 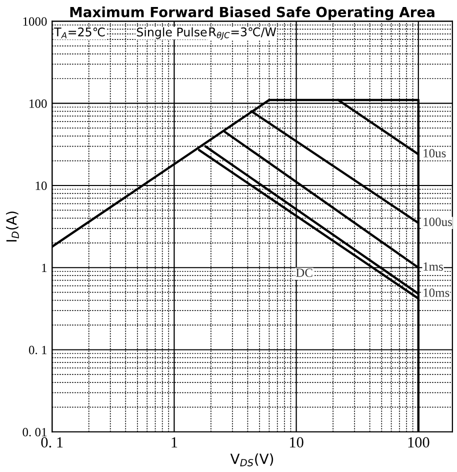 I want to click on y-tick-label: 1, so click(x=44, y=268).